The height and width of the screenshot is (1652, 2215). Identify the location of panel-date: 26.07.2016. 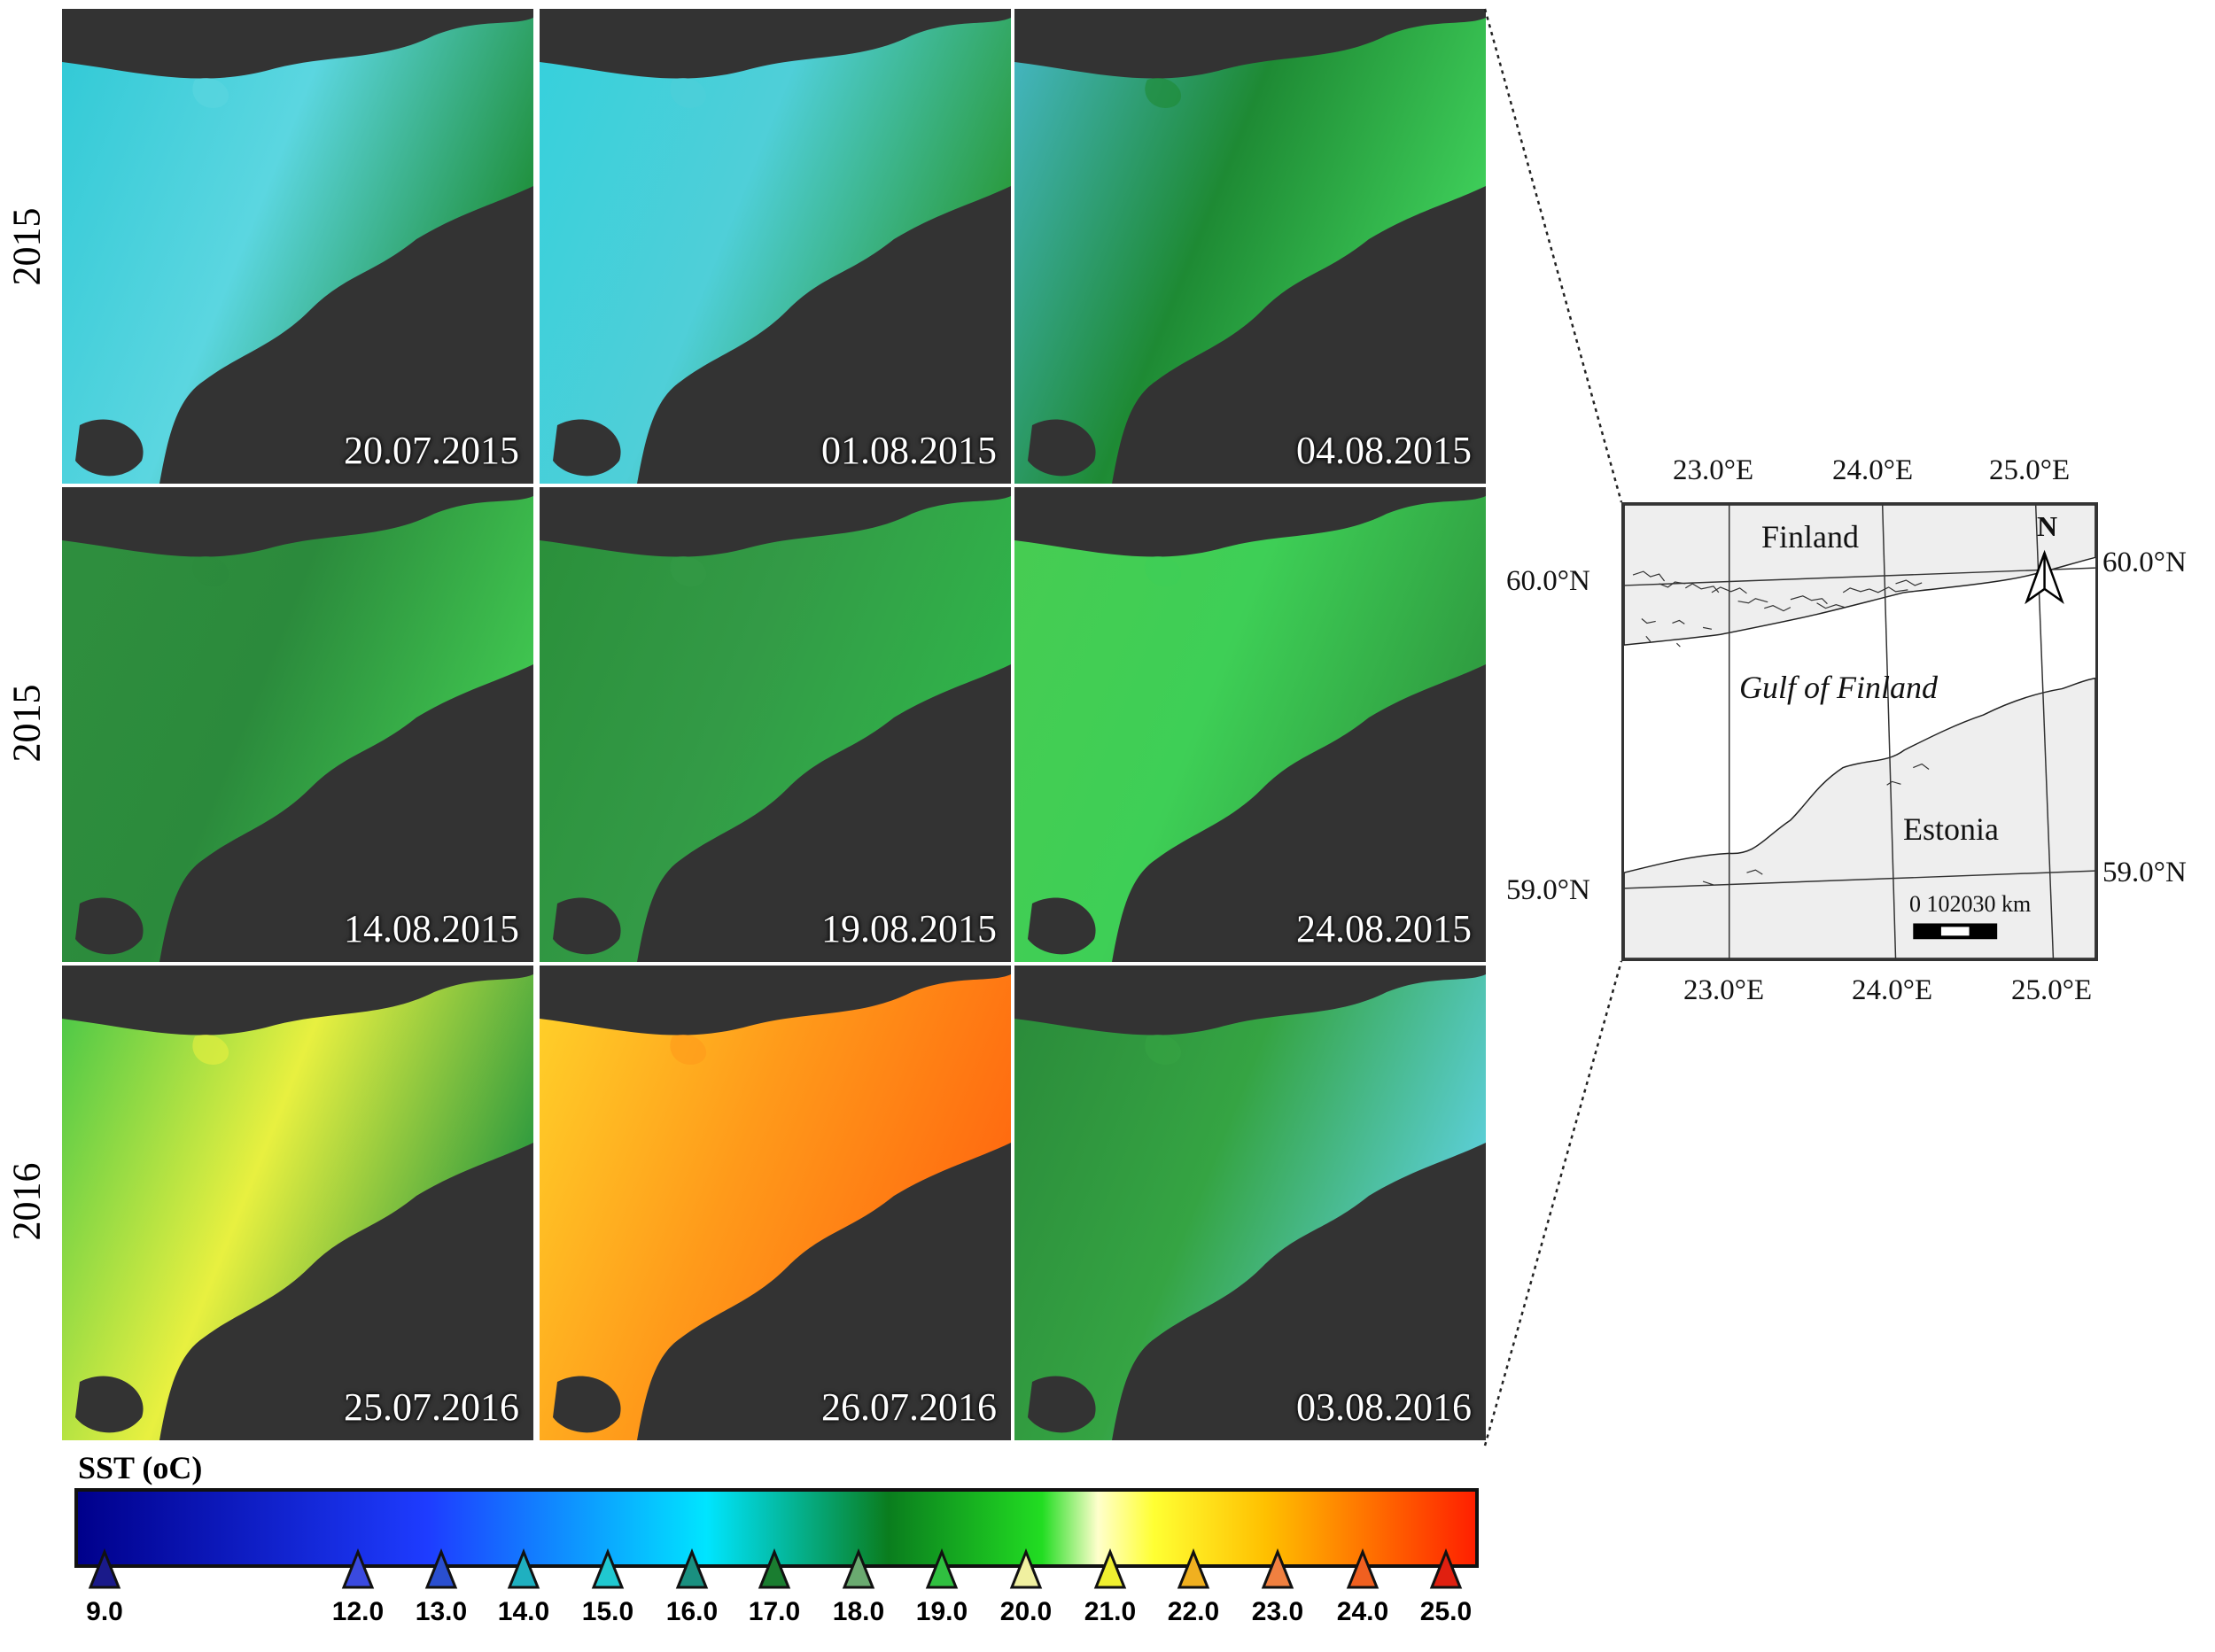
(909, 1407).